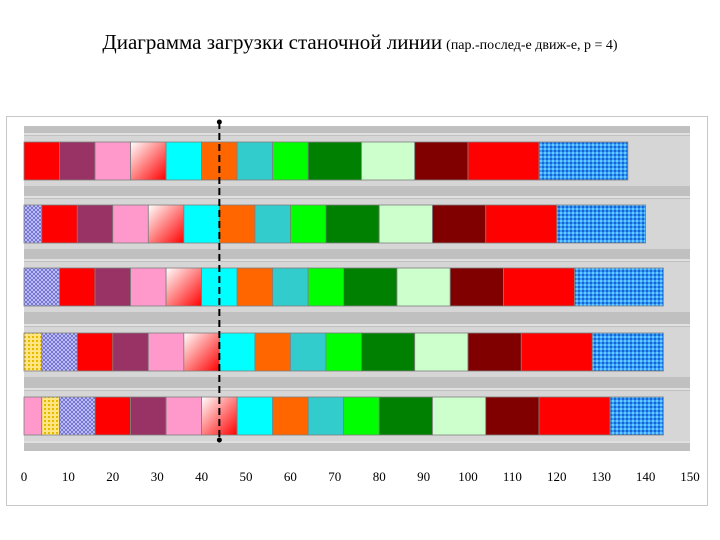 Image resolution: width=720 pixels, height=540 pixels. I want to click on x-tick-label: 20, so click(112, 476).